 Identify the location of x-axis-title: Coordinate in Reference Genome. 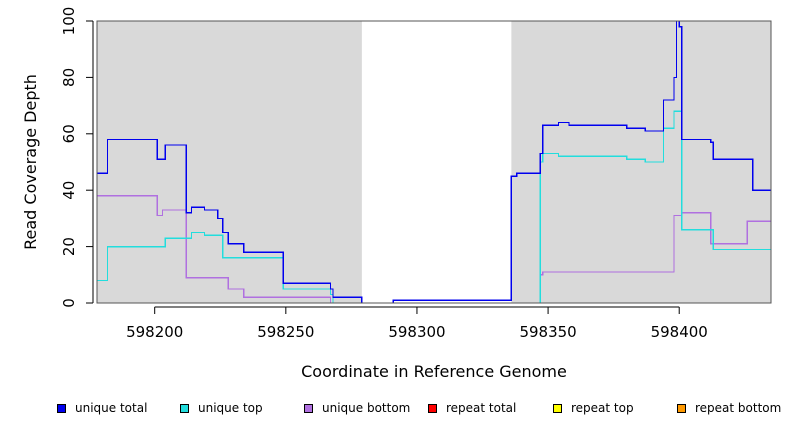
(434, 371).